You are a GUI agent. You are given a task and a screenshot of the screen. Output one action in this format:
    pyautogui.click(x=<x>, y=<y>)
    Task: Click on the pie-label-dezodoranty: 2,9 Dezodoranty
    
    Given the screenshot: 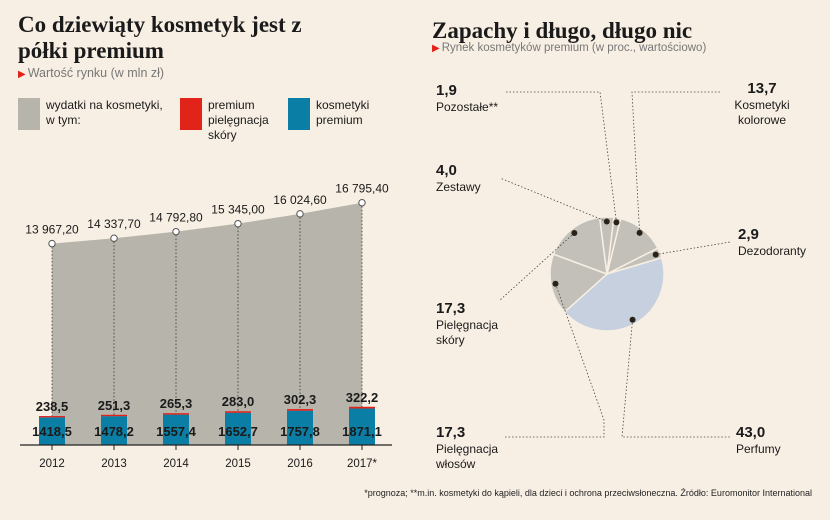 What is the action you would take?
    pyautogui.click(x=772, y=242)
    